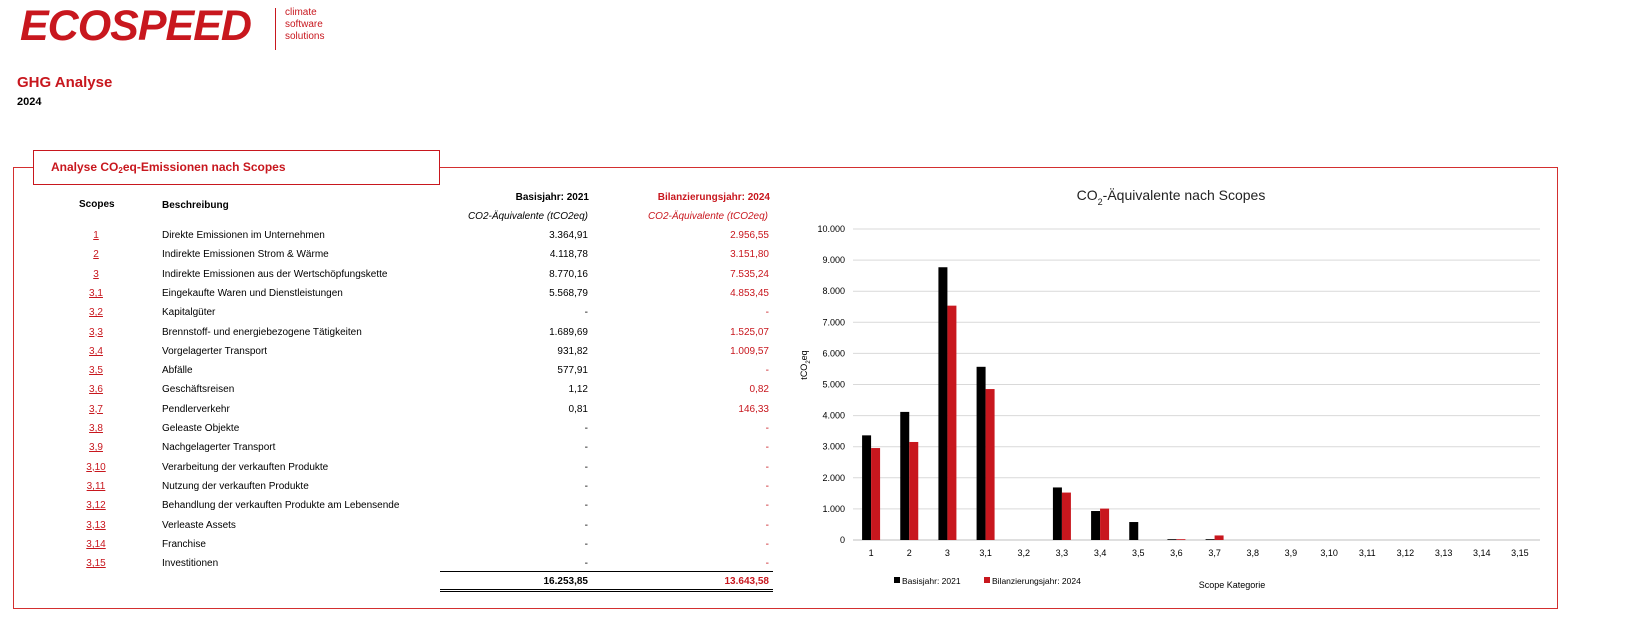 This screenshot has width=1628, height=642. What do you see at coordinates (759, 390) in the screenshot?
I see `balance-year-value: 0,82` at bounding box center [759, 390].